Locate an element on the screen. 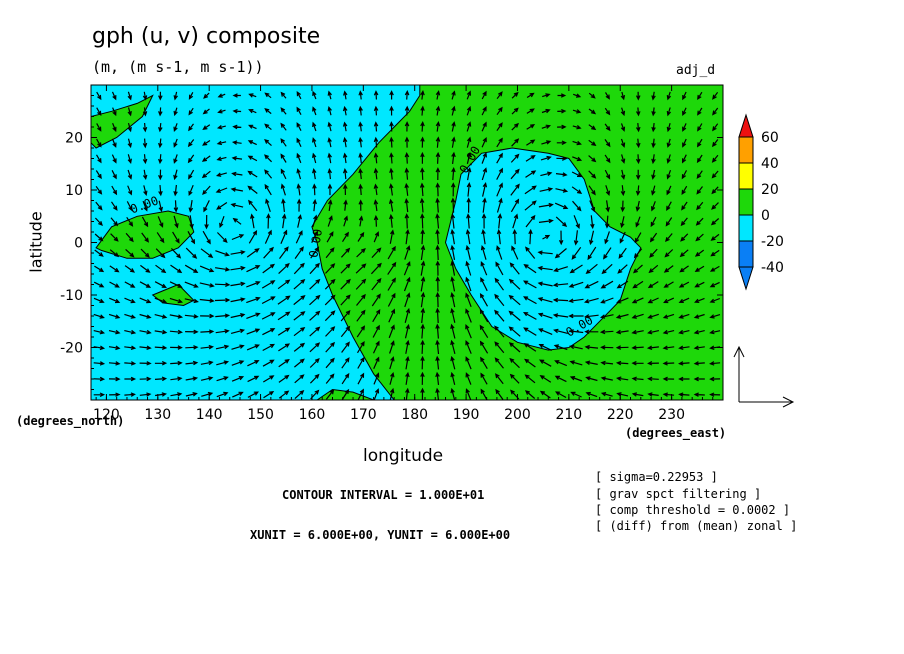 Image resolution: width=904 pixels, height=654 pixels. chart-units: (m, (m s-1, m s-1)) is located at coordinates (178, 67).